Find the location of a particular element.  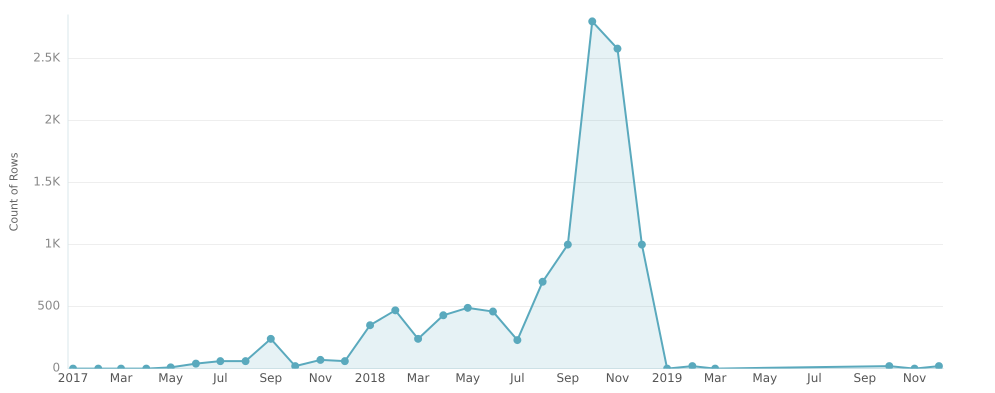

y-tick-label: 500 is located at coordinates (48, 305).